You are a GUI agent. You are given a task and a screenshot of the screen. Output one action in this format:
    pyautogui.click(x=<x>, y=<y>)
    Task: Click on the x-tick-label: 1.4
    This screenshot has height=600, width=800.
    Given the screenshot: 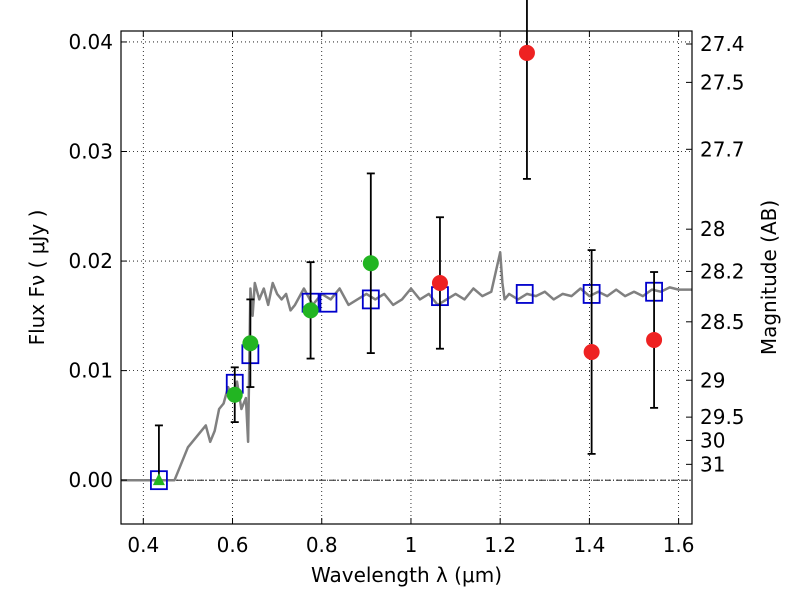 What is the action you would take?
    pyautogui.click(x=589, y=545)
    